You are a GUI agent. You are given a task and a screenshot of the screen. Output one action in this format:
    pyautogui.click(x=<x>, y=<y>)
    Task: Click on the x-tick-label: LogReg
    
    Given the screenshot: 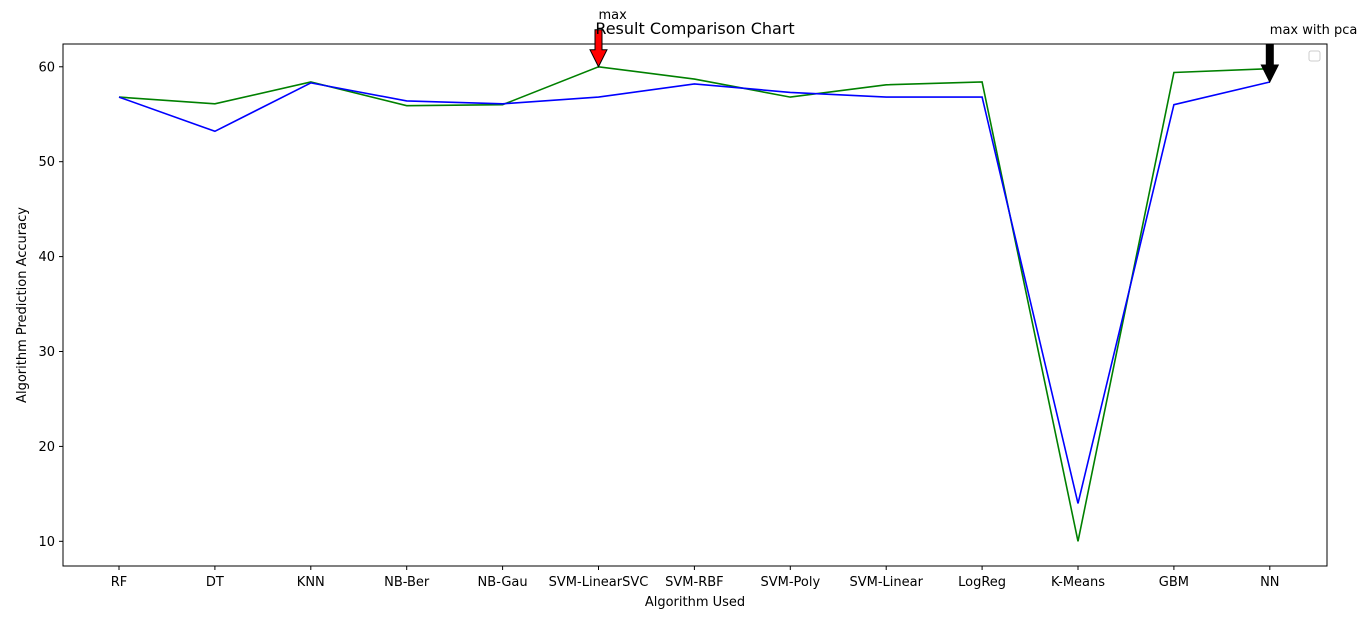 What is the action you would take?
    pyautogui.click(x=982, y=582)
    